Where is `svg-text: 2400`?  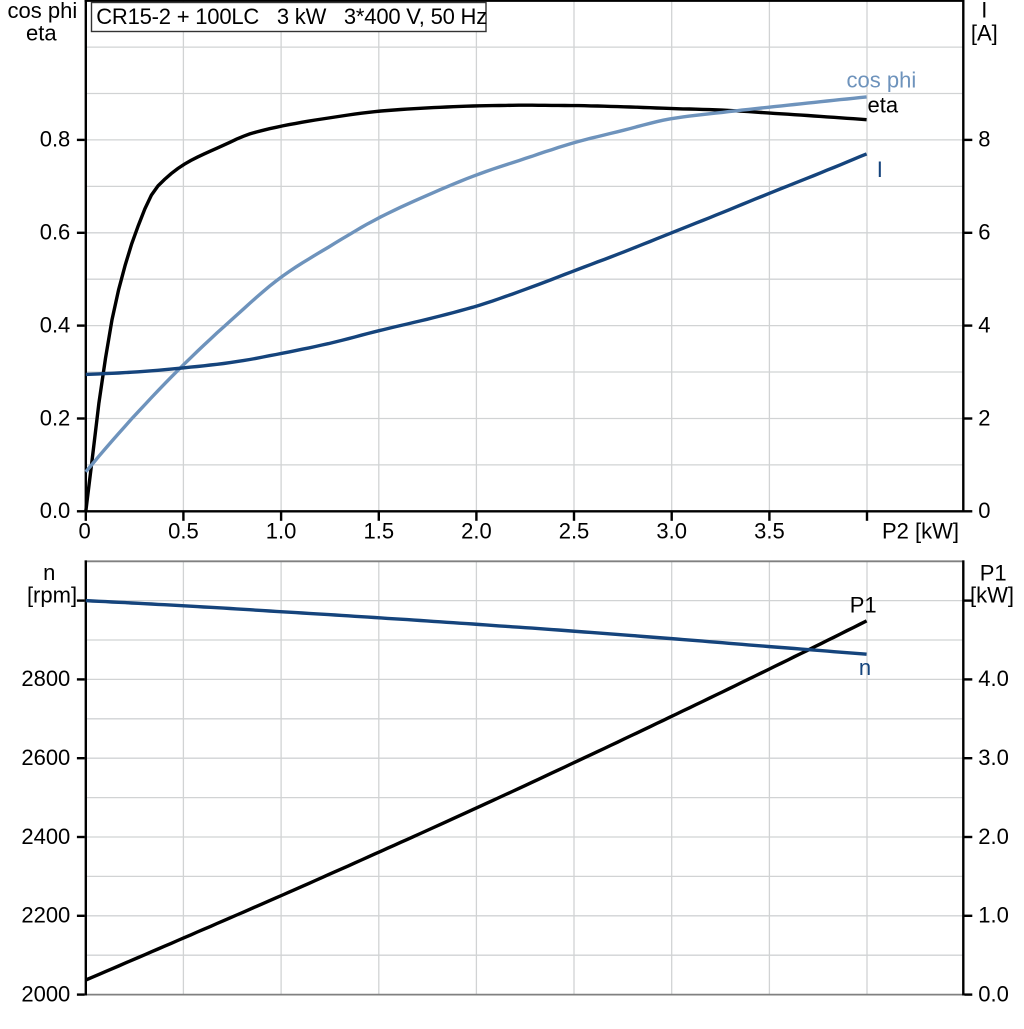 svg-text: 2400 is located at coordinates (45, 836).